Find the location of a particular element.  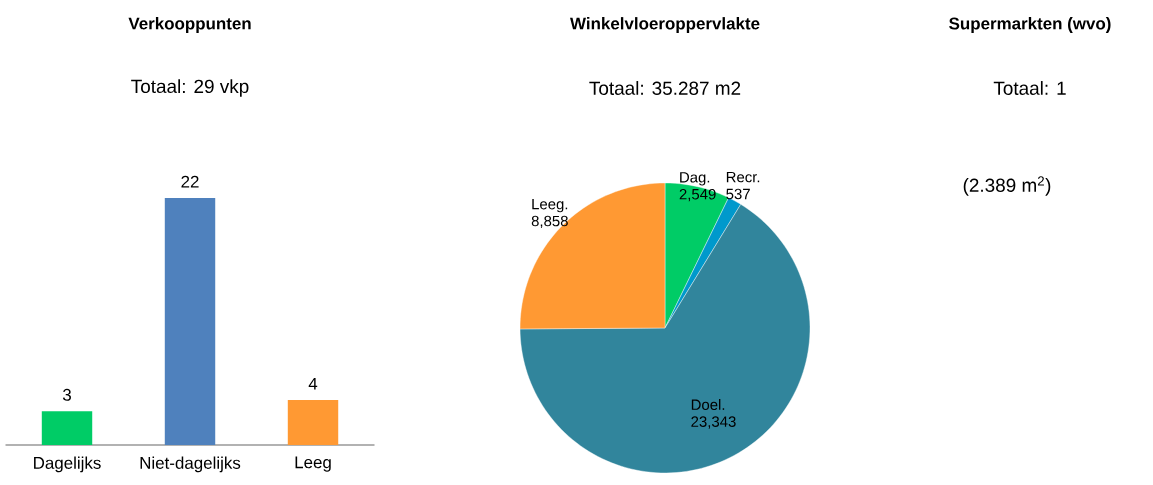

slice-label: Recr. is located at coordinates (743, 177).